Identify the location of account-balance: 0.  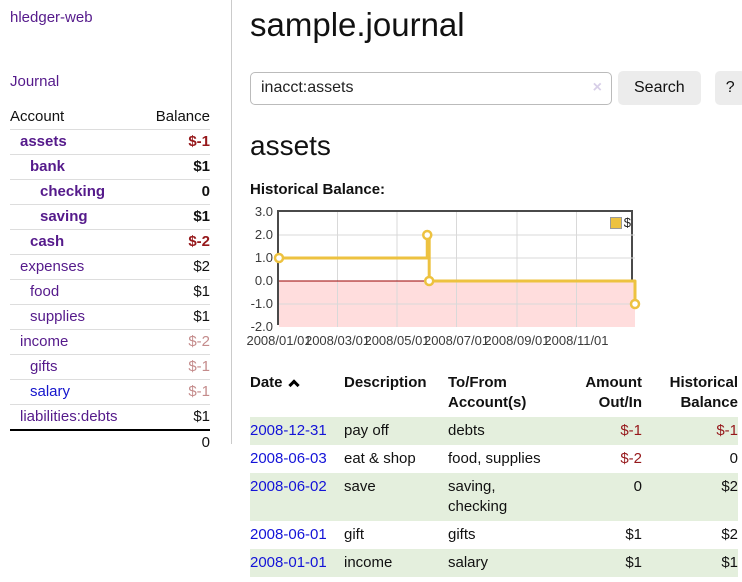
(176, 192).